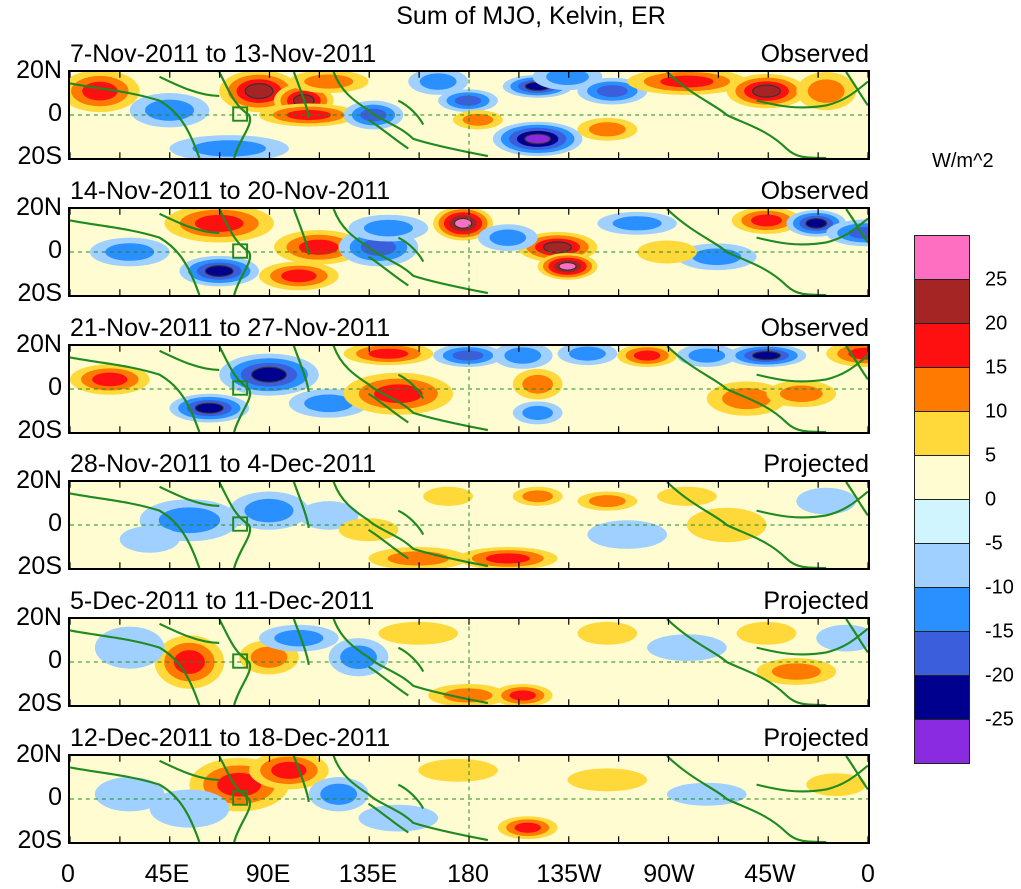 The image size is (1021, 889). What do you see at coordinates (223, 54) in the screenshot?
I see `panel-period: 7-Nov-2011 to 13-Nov-2011` at bounding box center [223, 54].